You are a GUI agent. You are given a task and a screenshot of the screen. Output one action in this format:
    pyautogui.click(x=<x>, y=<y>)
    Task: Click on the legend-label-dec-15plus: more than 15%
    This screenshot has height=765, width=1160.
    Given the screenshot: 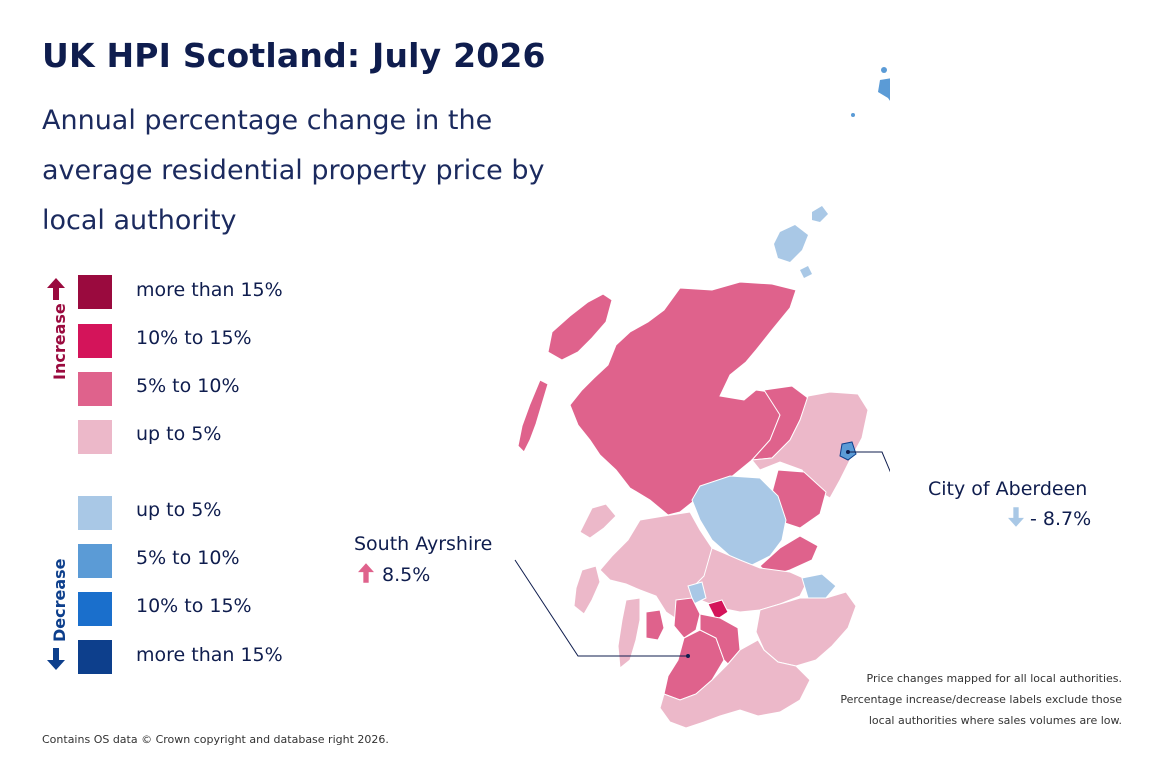 What is the action you would take?
    pyautogui.click(x=209, y=655)
    